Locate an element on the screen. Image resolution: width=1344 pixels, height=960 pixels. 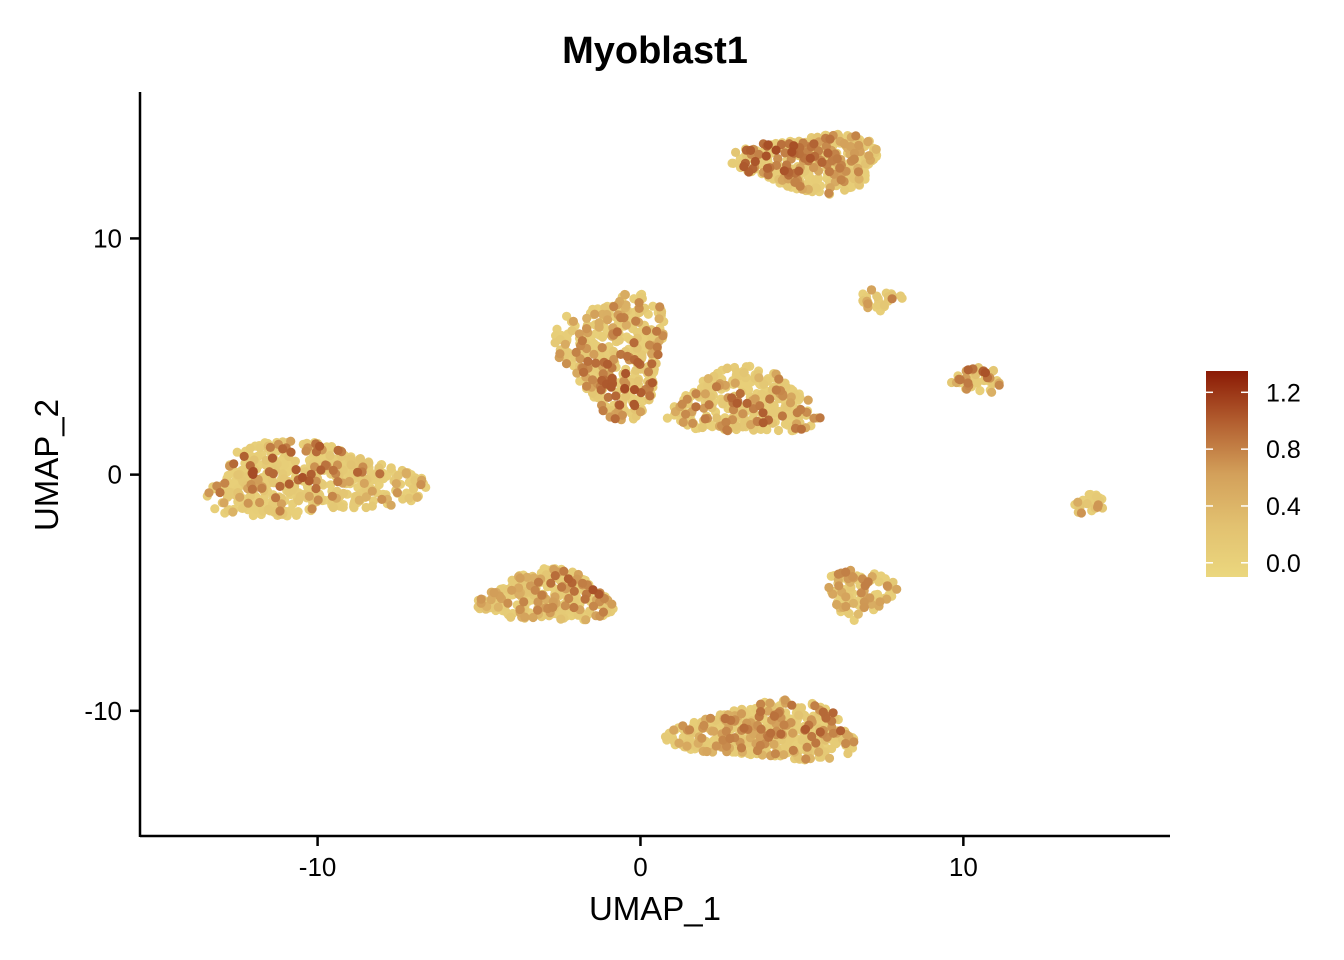
x-axis-ticks: -10 0 10 is located at coordinates (638, 859).